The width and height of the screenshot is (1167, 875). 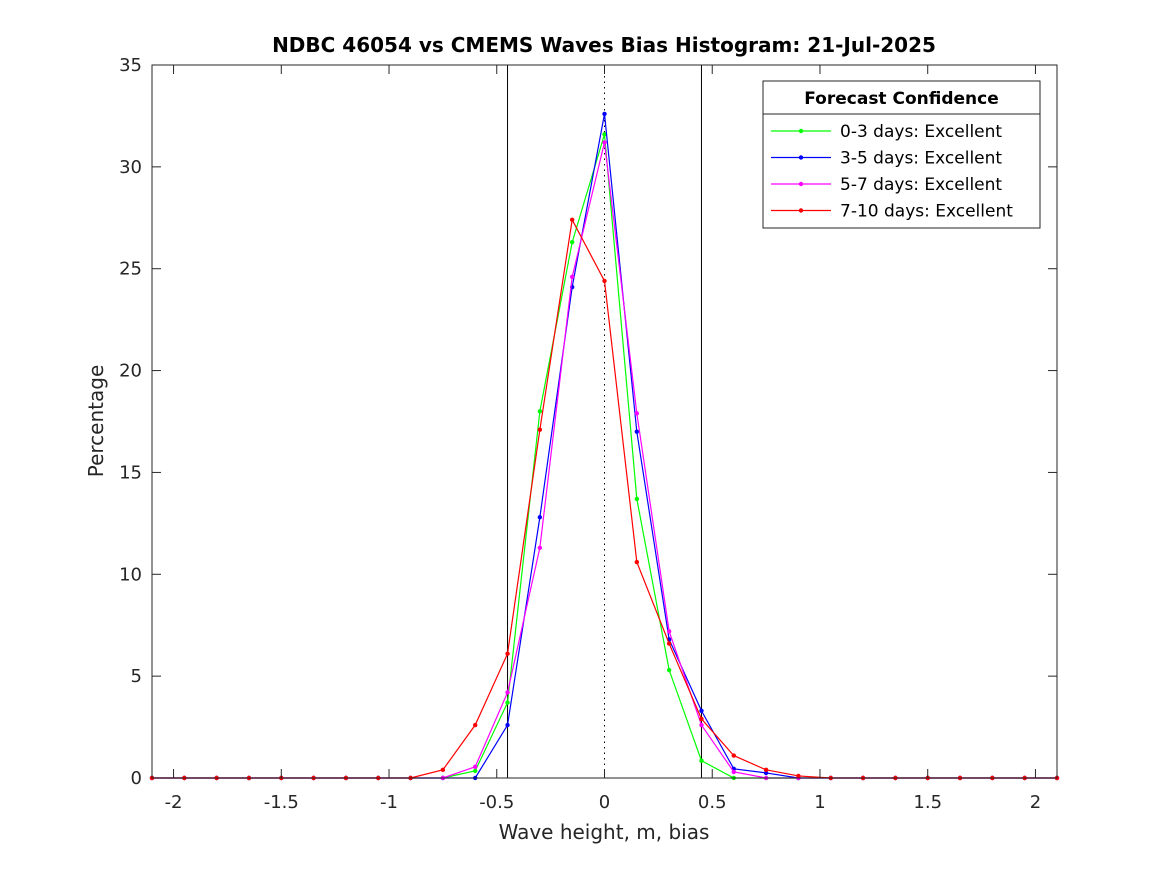 I want to click on x-axis-label: Wave height, m, bias, so click(x=604, y=832).